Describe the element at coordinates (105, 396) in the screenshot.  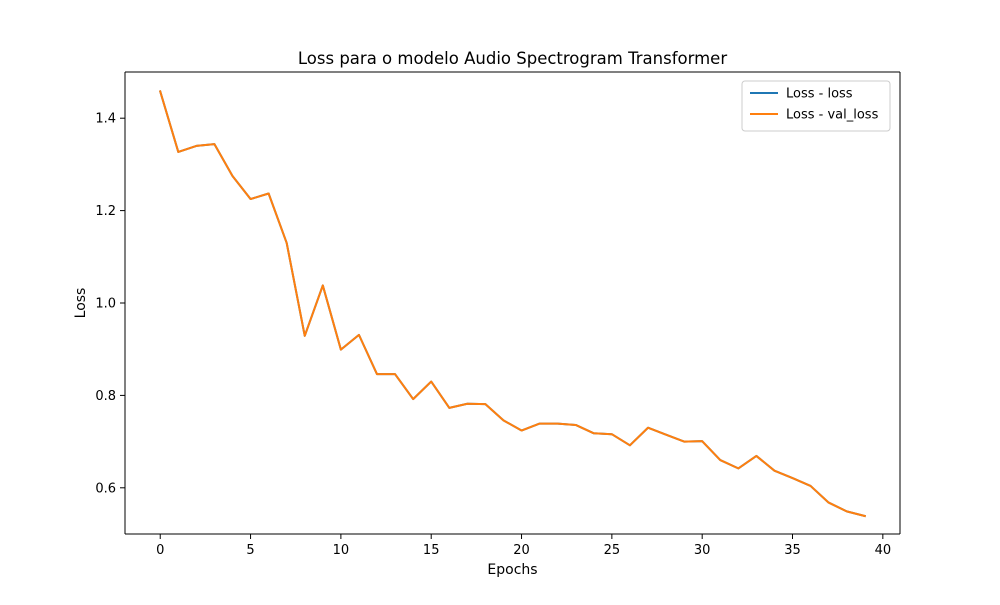
I see `y-tick-label: 0.8` at that location.